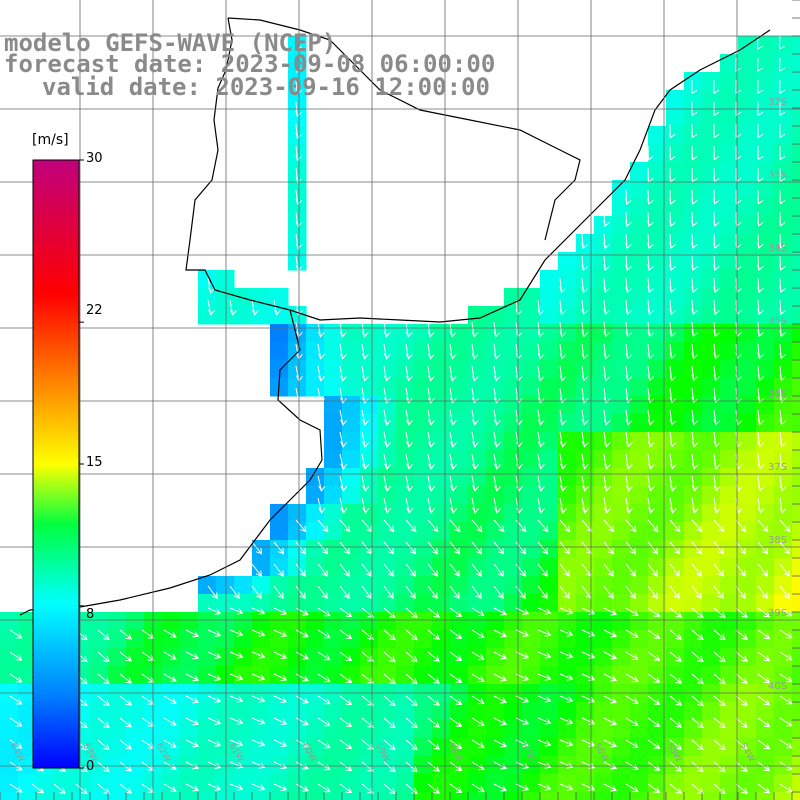  I want to click on title-model: modelo GEFS-WAVE (NCEP), so click(170, 43).